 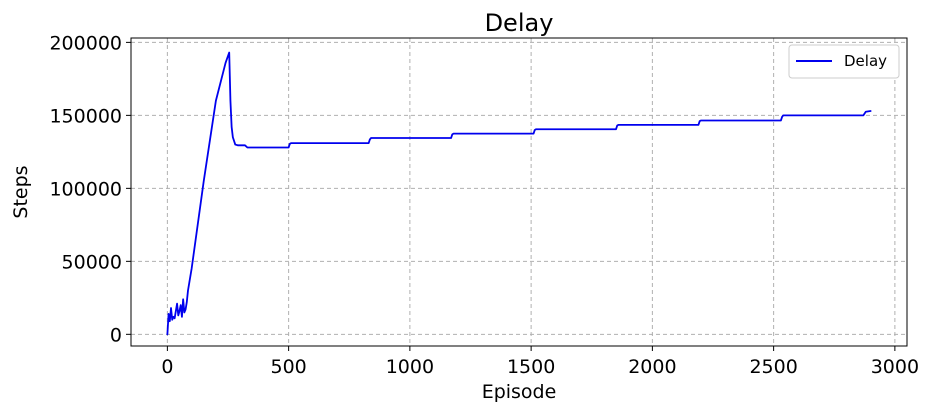 I want to click on legend: Delay, so click(x=844, y=61).